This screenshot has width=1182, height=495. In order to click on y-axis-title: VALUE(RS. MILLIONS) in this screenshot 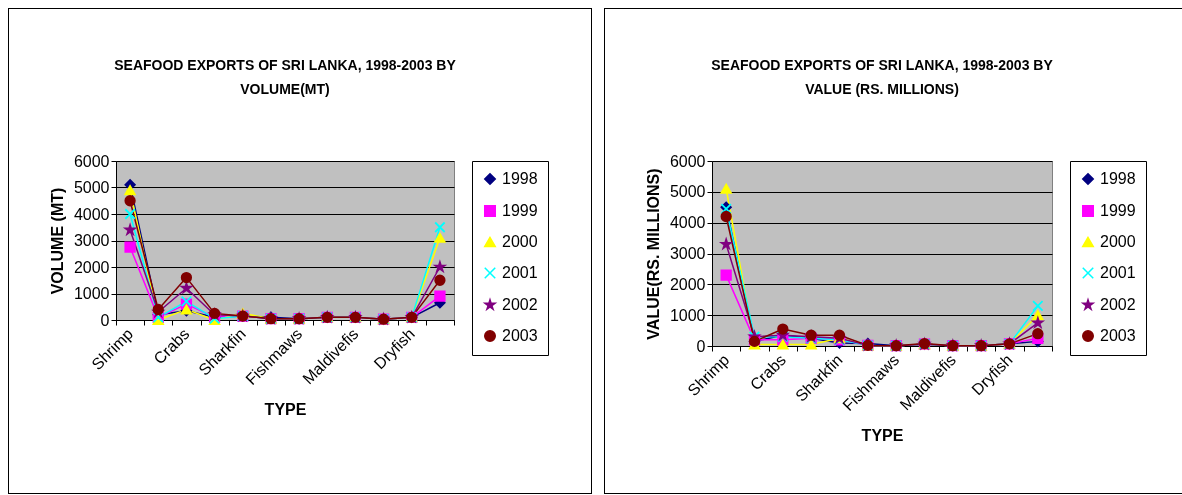, I will do `click(653, 254)`.